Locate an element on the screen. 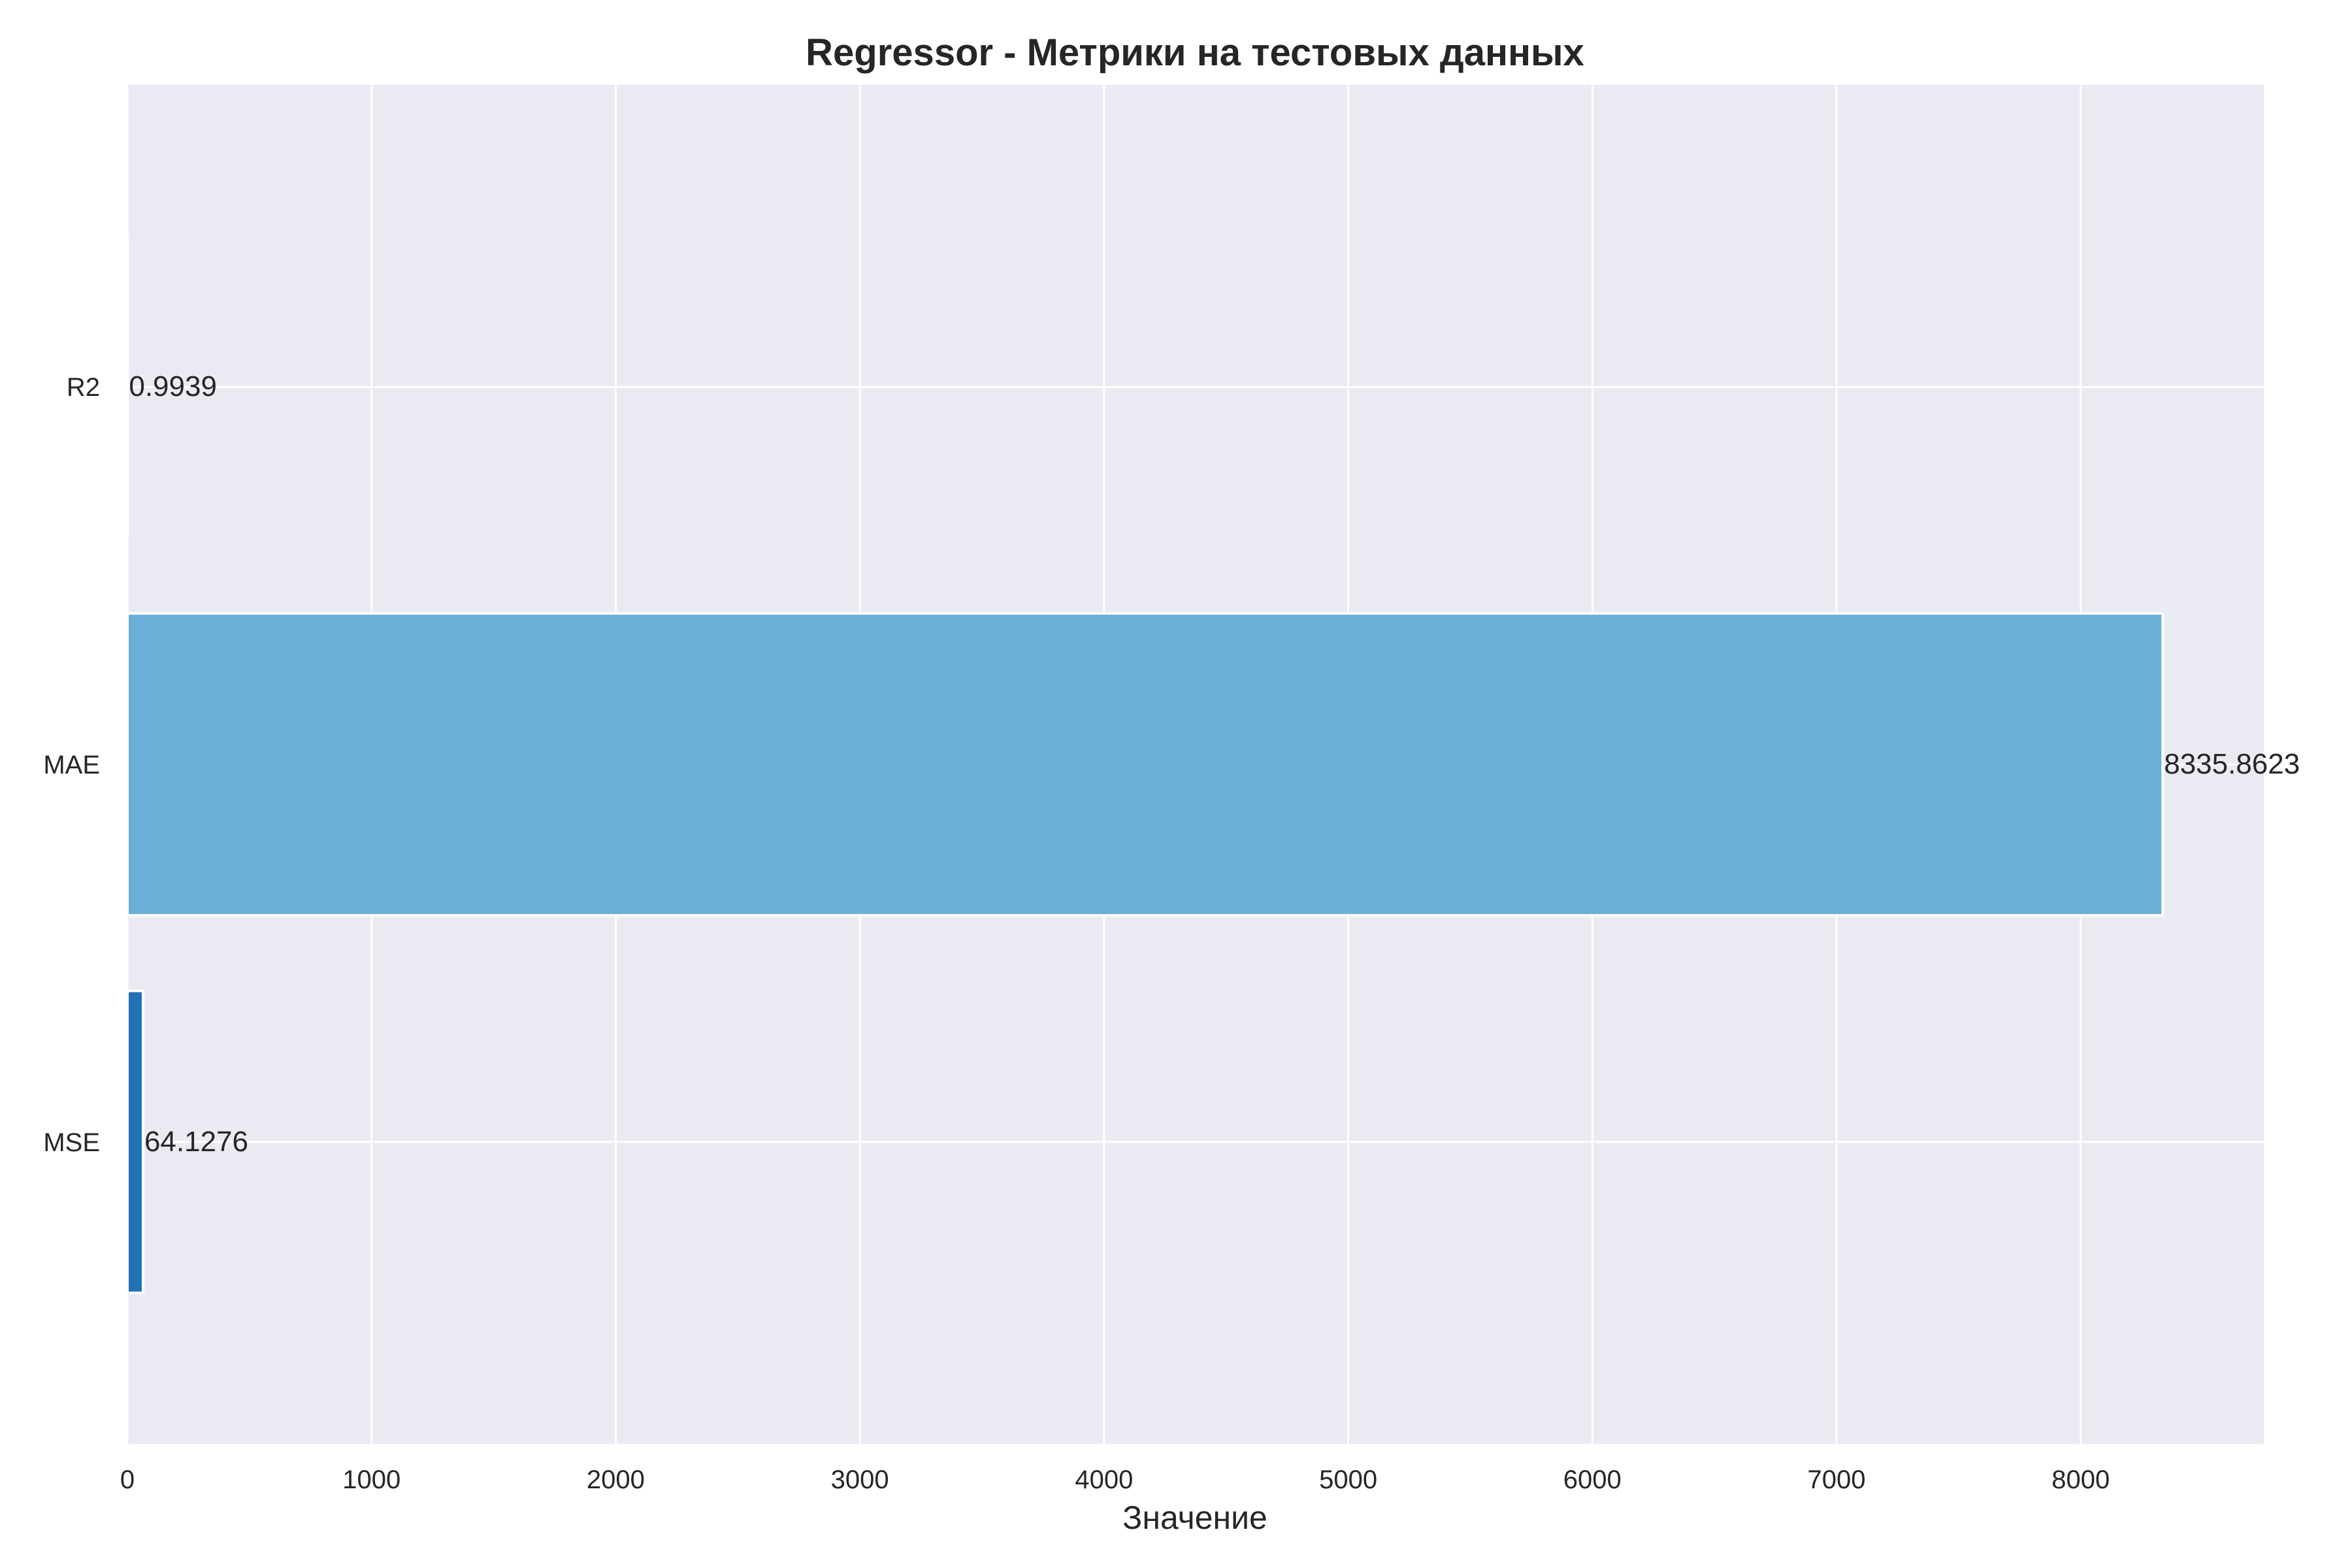 This screenshot has width=2352, height=1568. y-tick-labels: MSE MAE R2 is located at coordinates (71, 765).